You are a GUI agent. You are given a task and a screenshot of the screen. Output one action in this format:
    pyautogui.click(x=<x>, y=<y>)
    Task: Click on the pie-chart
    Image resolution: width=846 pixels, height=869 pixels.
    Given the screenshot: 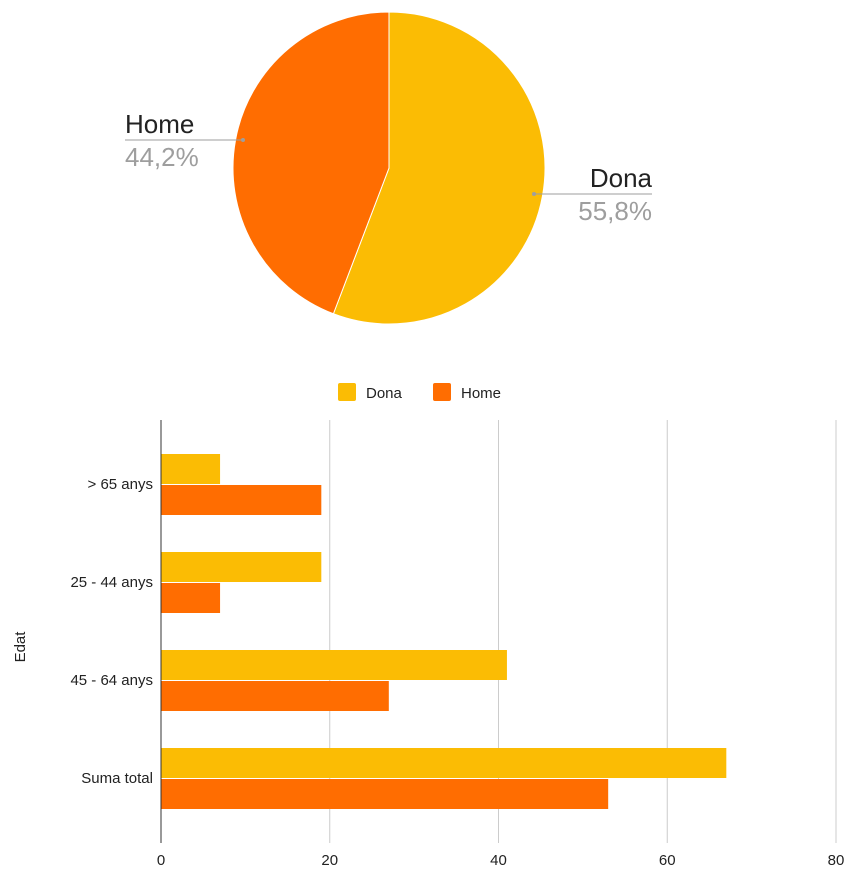 What is the action you would take?
    pyautogui.click(x=389, y=168)
    